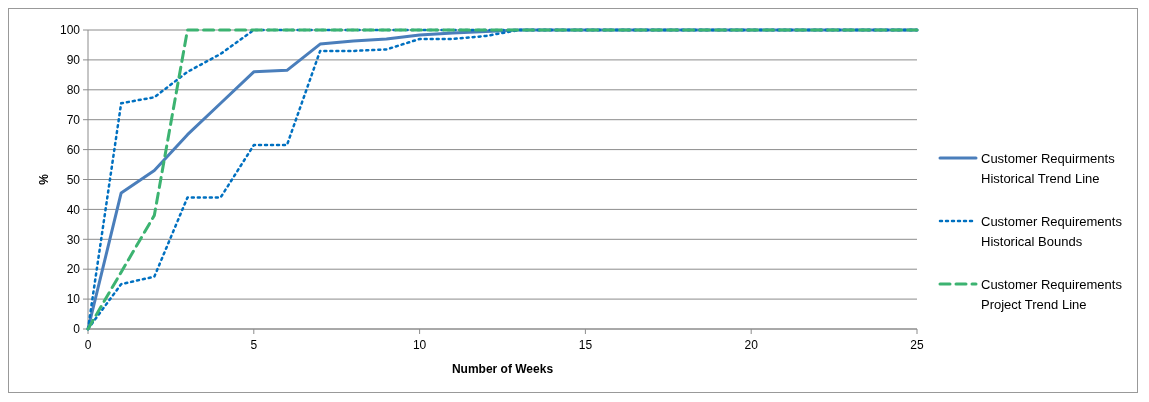  What do you see at coordinates (44, 179) in the screenshot?
I see `y-axis-title: %` at bounding box center [44, 179].